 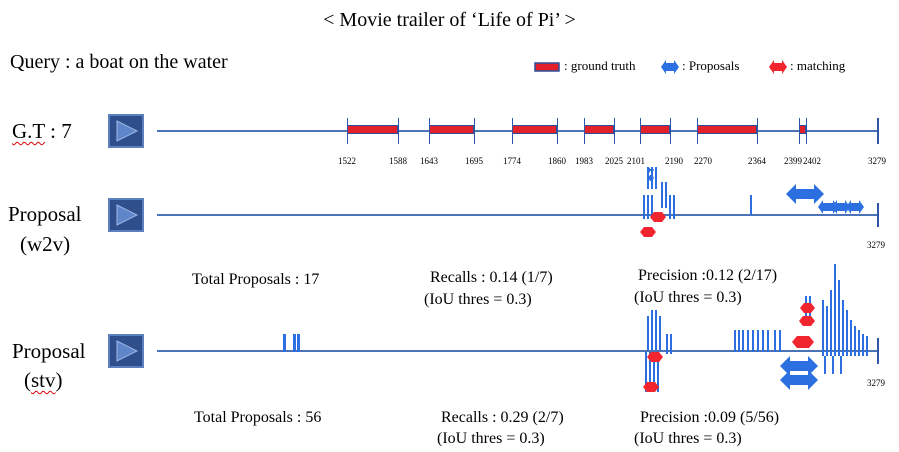 I want to click on gt-tick-label: 2190, so click(x=674, y=161).